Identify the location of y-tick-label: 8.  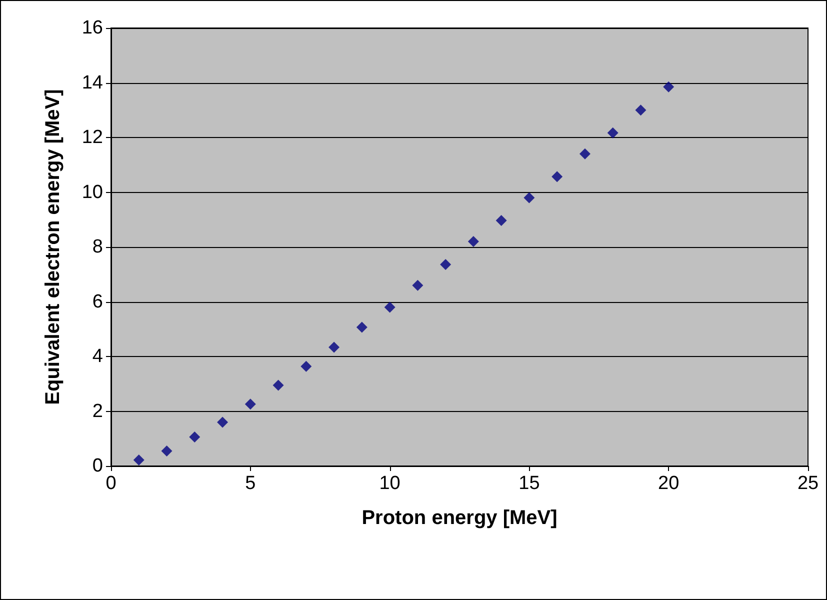
(97, 247).